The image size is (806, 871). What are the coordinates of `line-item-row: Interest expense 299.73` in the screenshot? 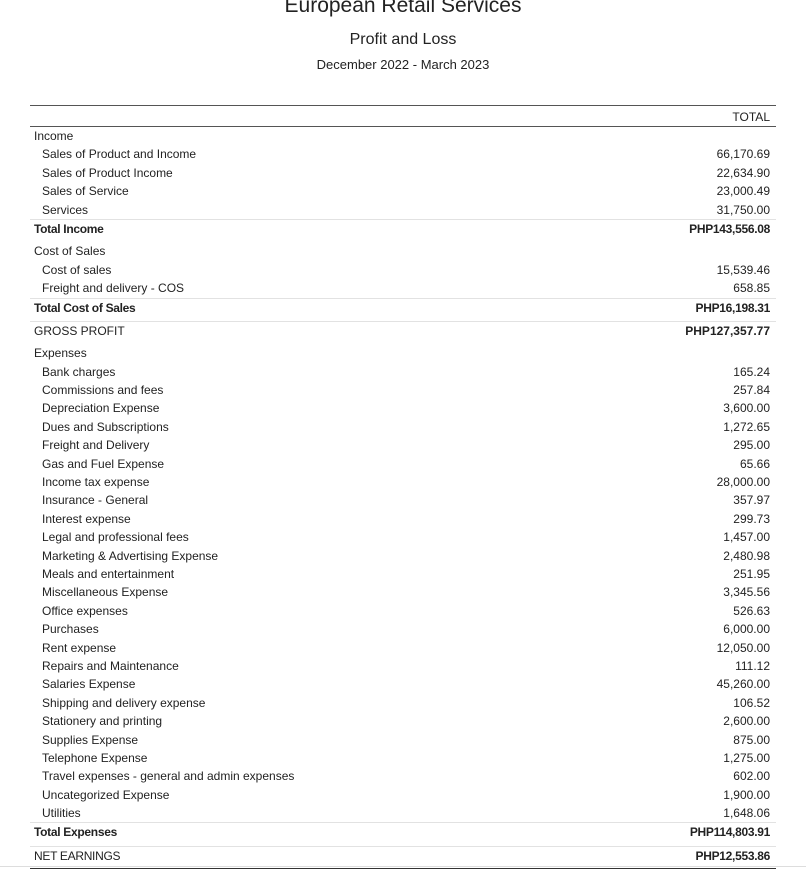 It's located at (403, 519).